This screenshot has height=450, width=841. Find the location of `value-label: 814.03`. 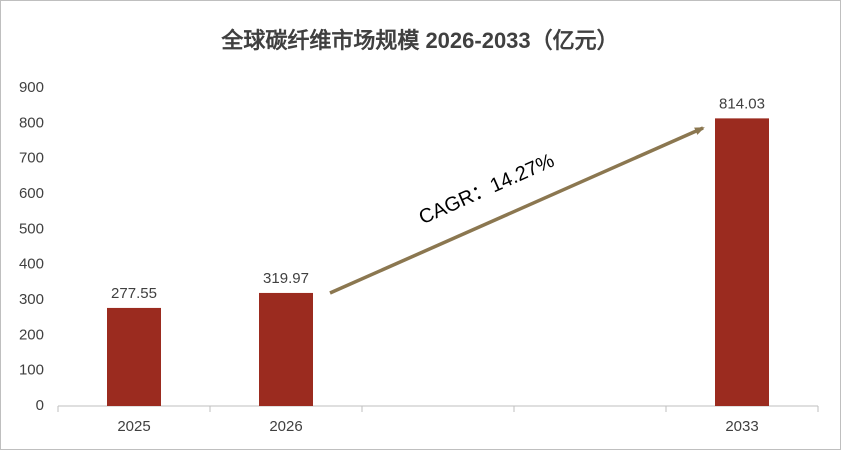

value-label: 814.03 is located at coordinates (742, 103).